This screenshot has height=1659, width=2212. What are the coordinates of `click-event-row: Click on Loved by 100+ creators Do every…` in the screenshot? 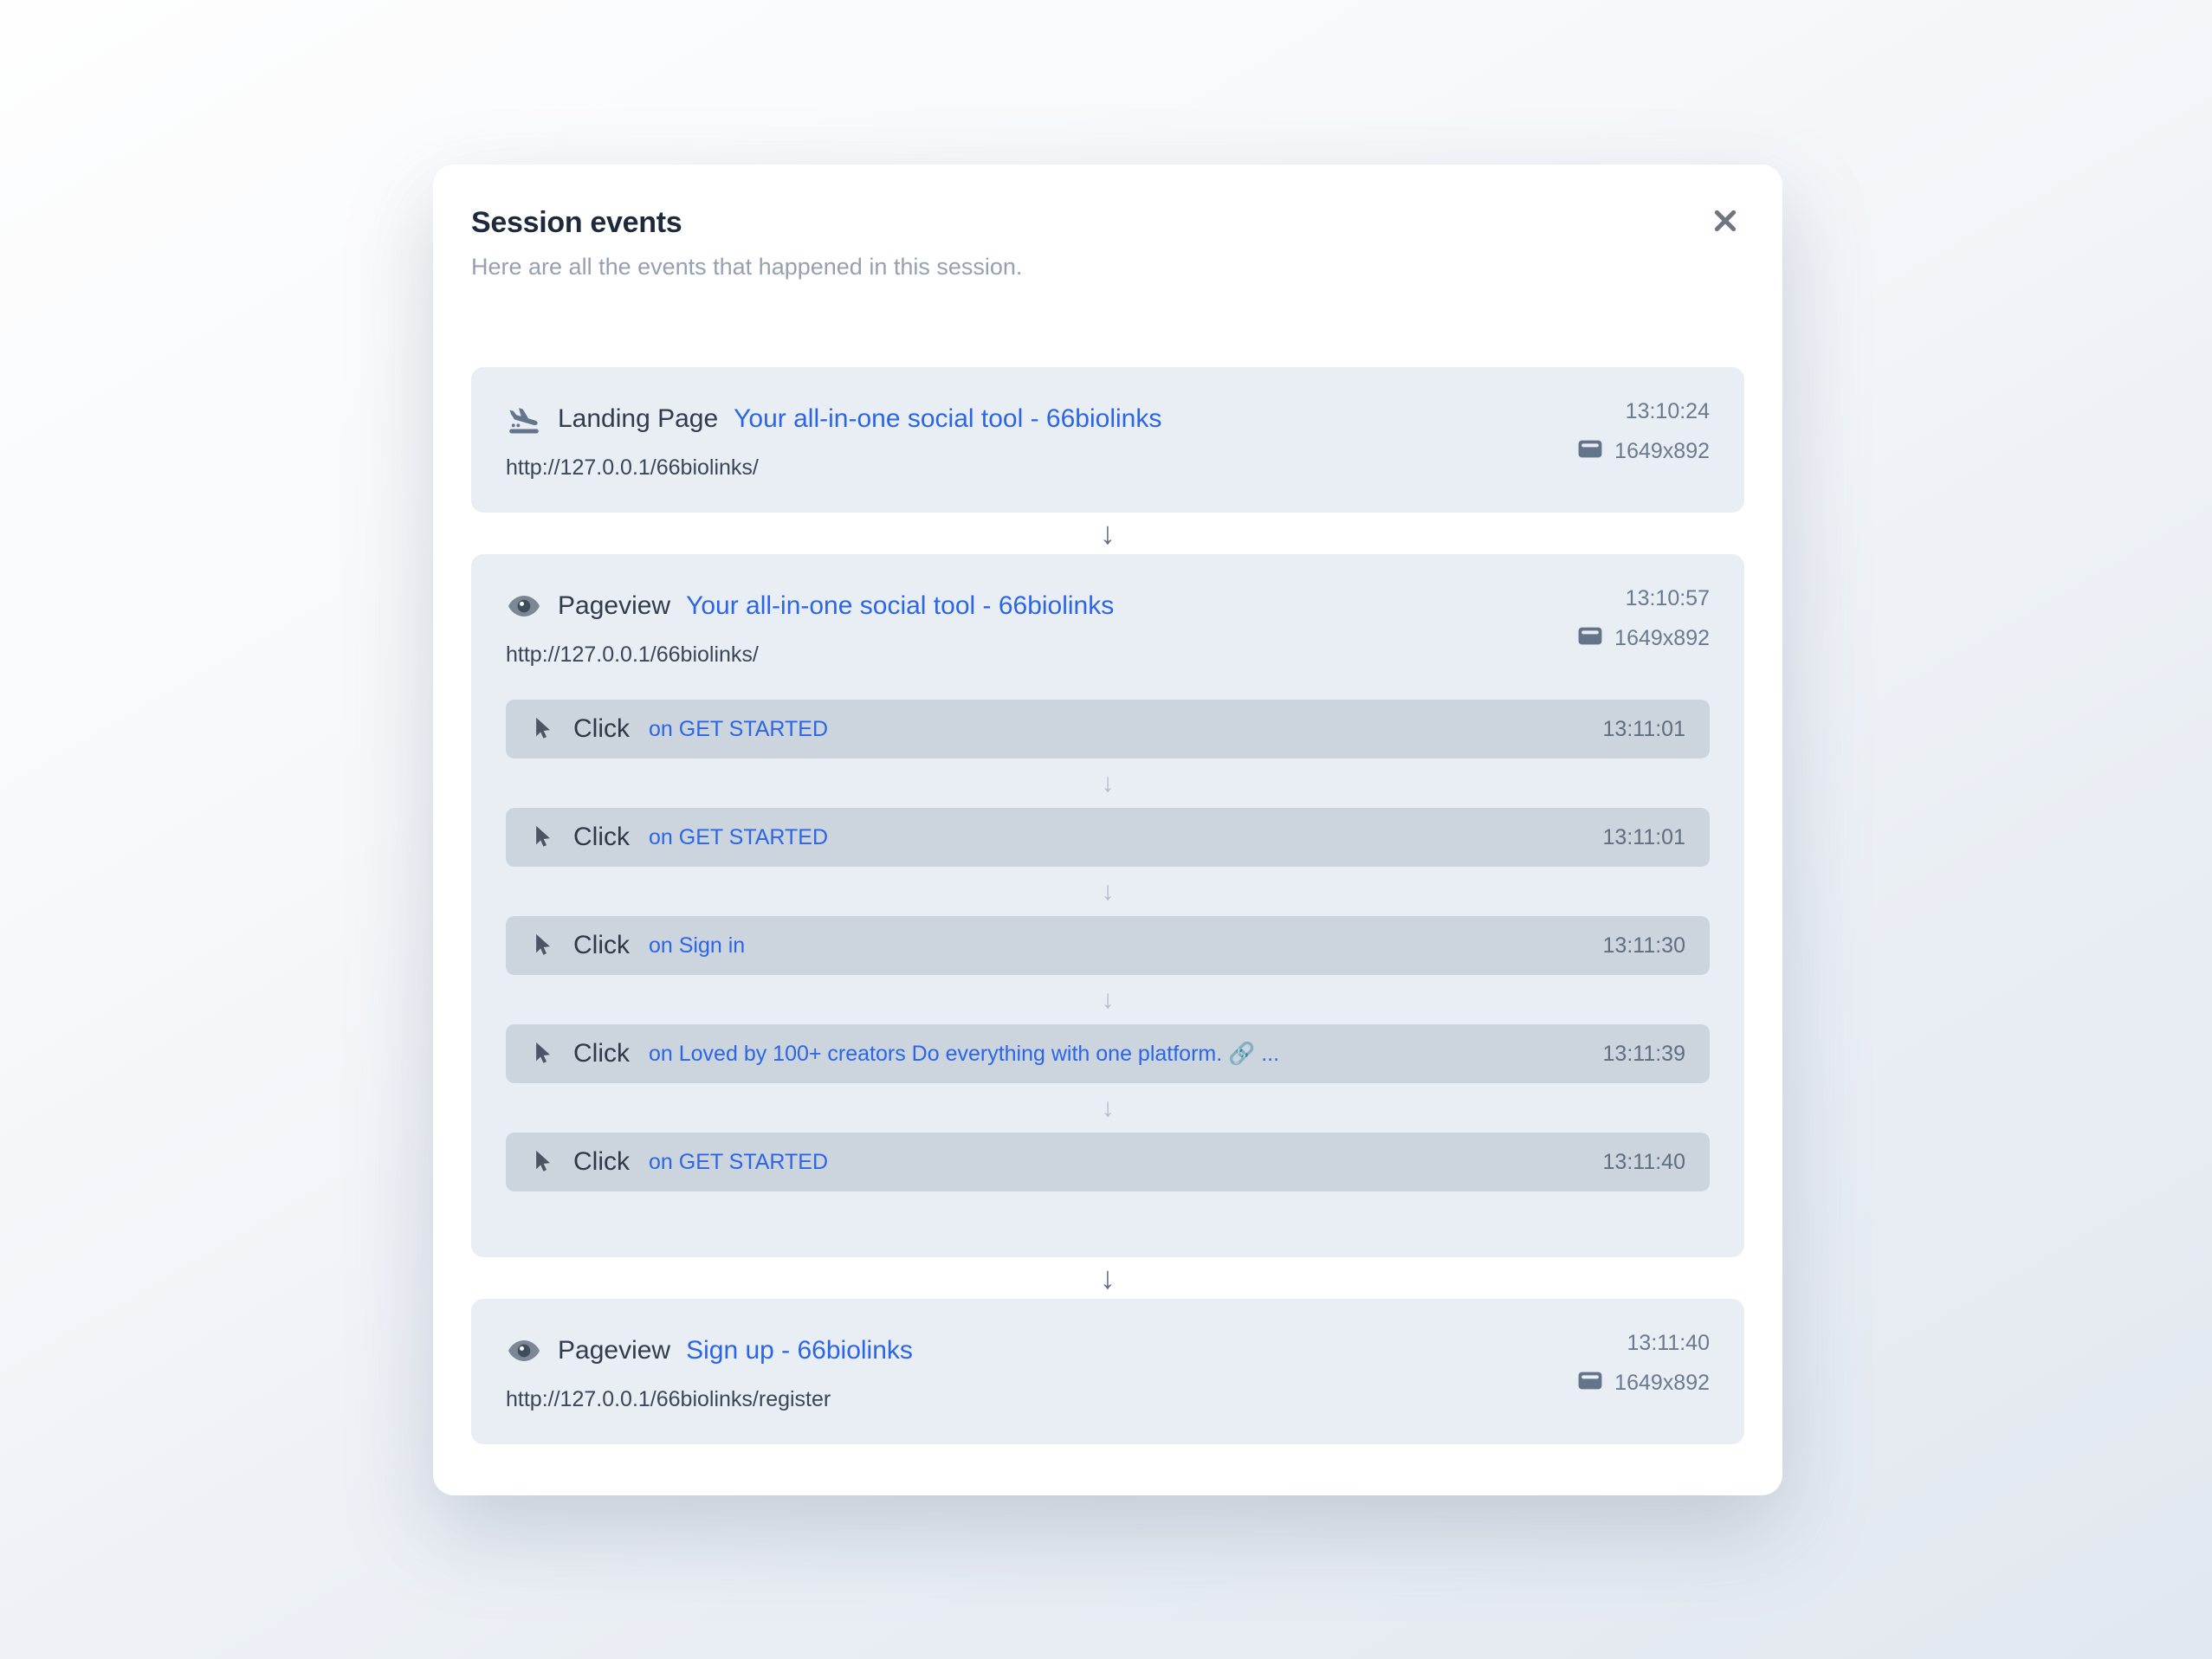 It's located at (1108, 1053).